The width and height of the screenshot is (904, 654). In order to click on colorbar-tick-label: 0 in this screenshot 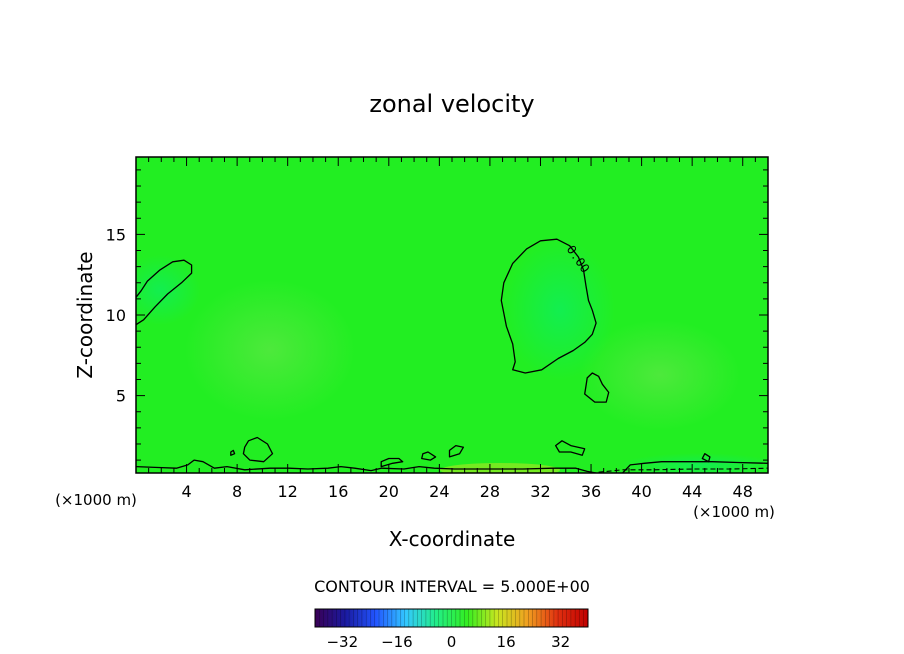, I will do `click(452, 642)`.